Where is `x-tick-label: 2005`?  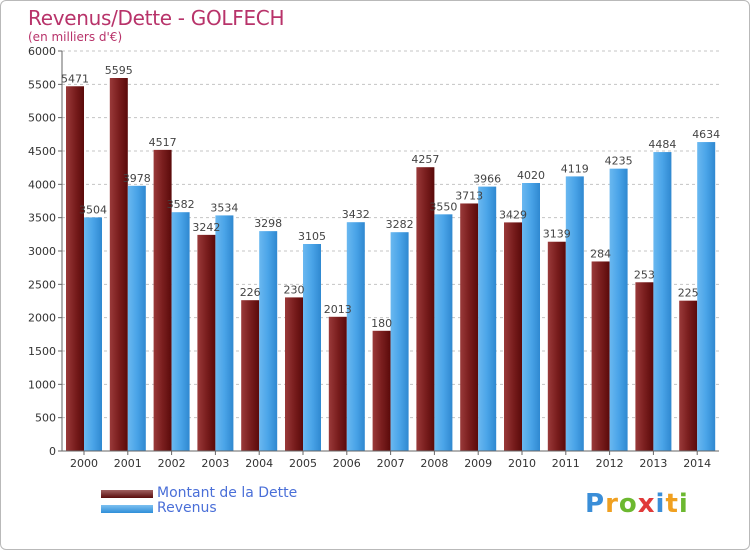
x-tick-label: 2005 is located at coordinates (303, 463).